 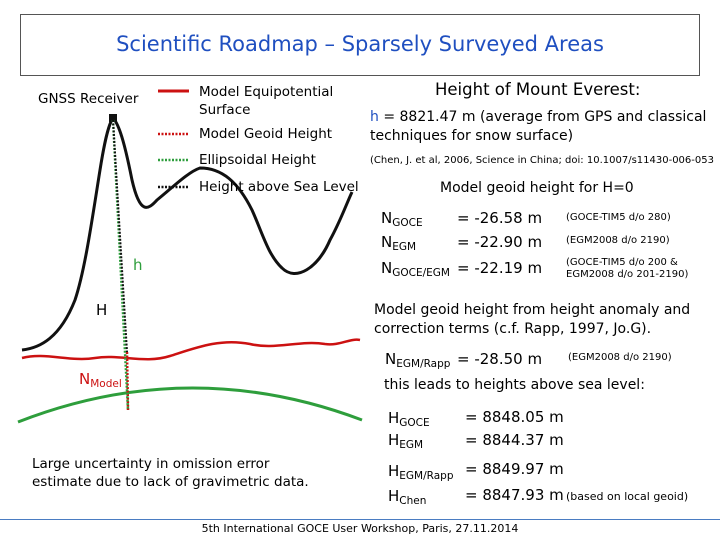 I want to click on anomaly-row-note: (EGM2008 d/o 2190), so click(x=620, y=357).